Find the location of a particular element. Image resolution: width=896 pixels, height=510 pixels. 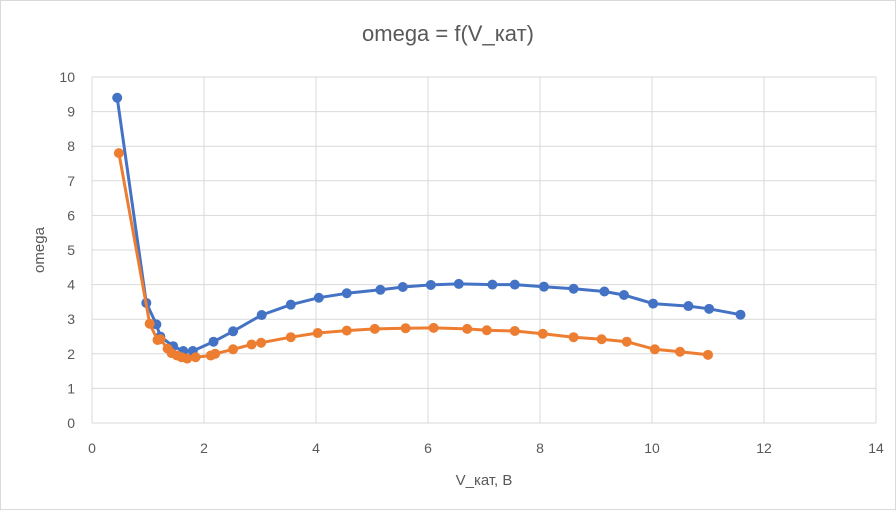

y-tick-label: 3 is located at coordinates (71, 319).